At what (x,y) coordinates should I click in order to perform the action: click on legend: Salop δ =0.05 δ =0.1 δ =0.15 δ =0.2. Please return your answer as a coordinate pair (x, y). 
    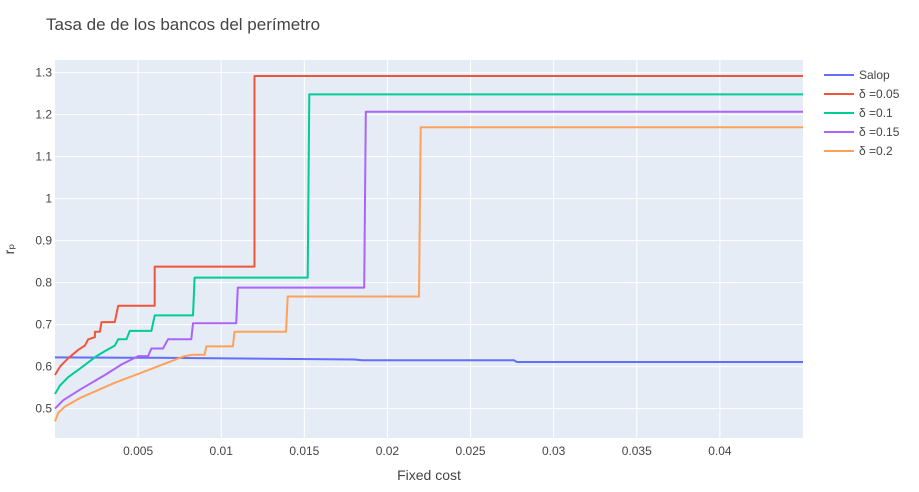
    Looking at the image, I should click on (862, 113).